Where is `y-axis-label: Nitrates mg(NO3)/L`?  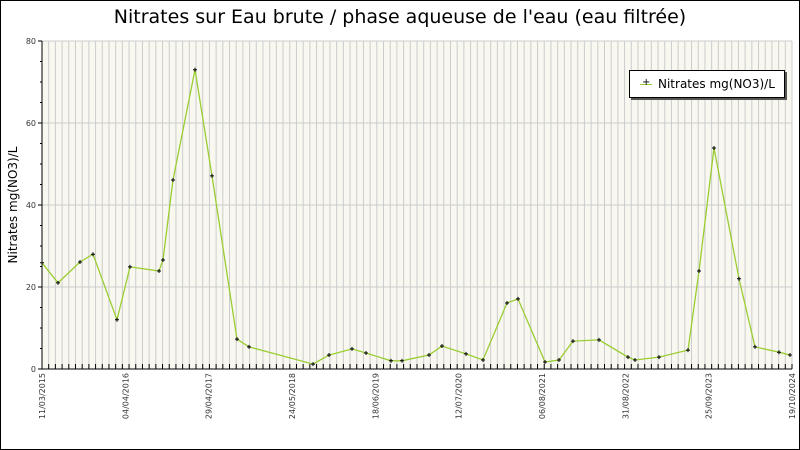
y-axis-label: Nitrates mg(NO3)/L is located at coordinates (13, 204).